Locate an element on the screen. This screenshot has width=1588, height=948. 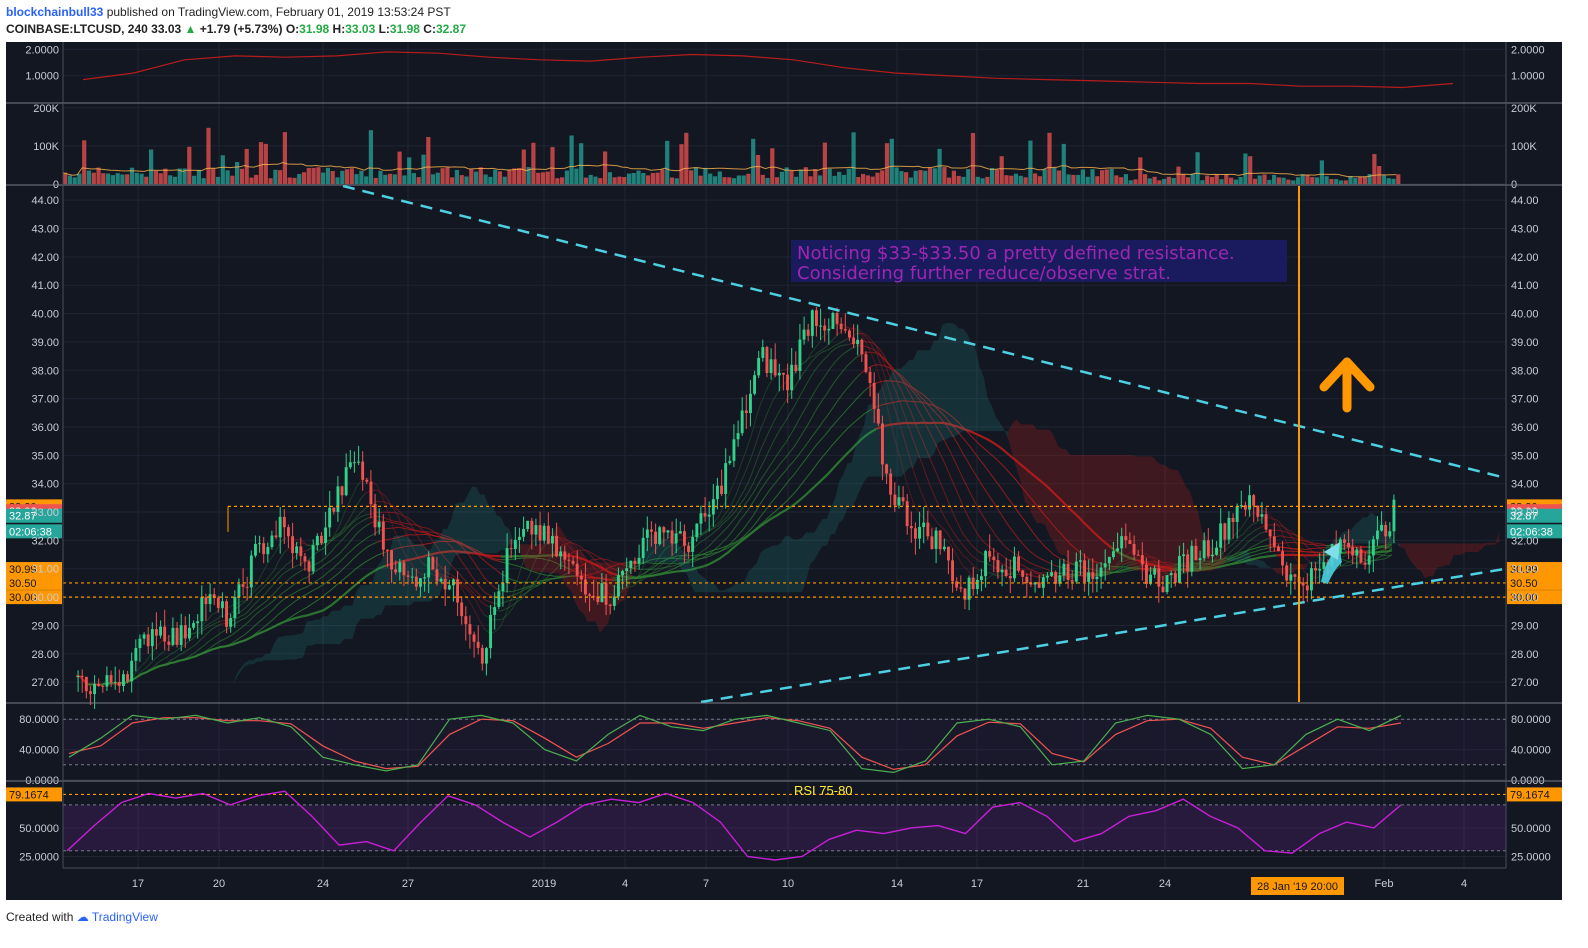
stochastic-panel is located at coordinates (784, 744).